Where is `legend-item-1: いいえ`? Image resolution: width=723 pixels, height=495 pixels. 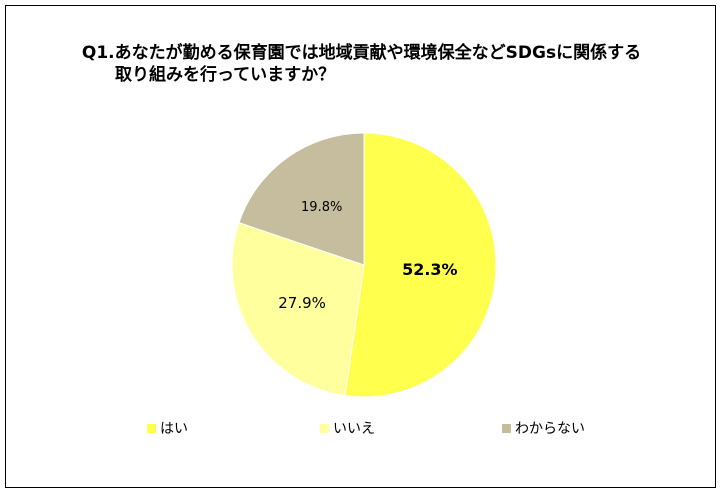
legend-item-1: いいえ is located at coordinates (347, 428).